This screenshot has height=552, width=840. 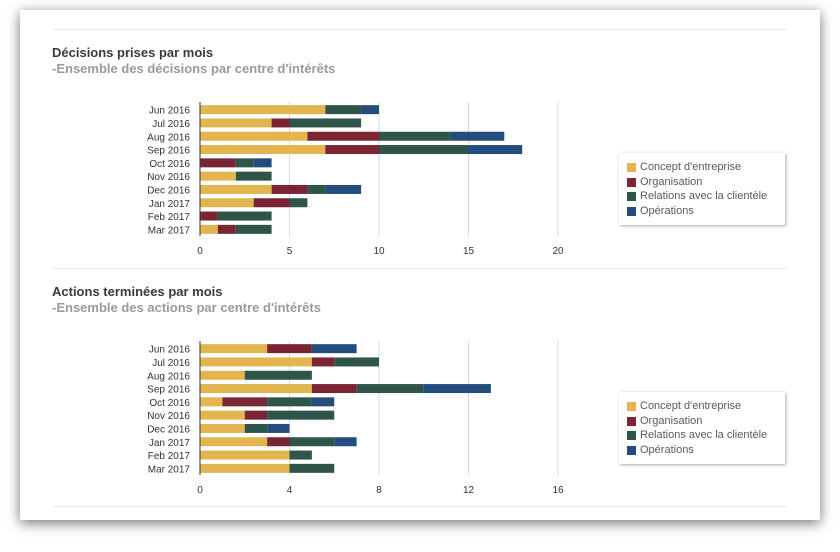 What do you see at coordinates (169, 456) in the screenshot?
I see `category-label: Feb 2017` at bounding box center [169, 456].